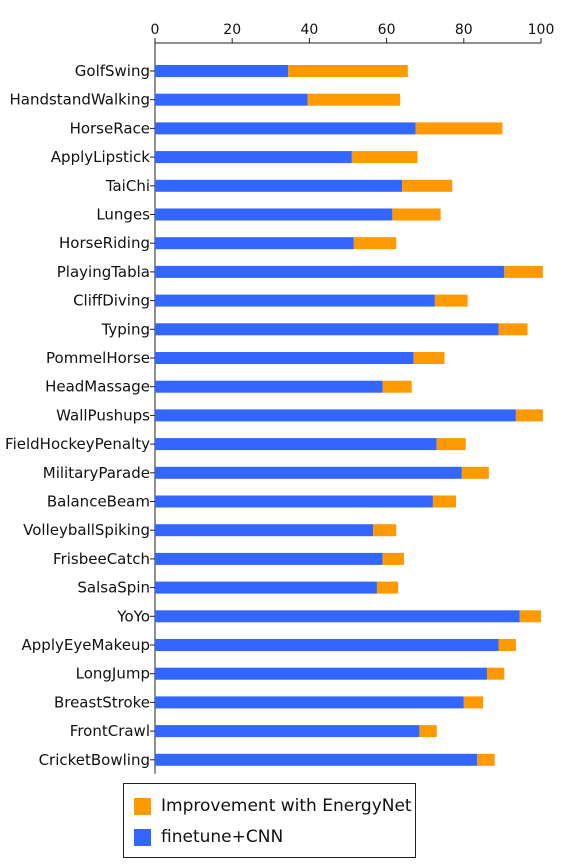 The width and height of the screenshot is (562, 868). I want to click on category-label: LongJump, so click(113, 674).